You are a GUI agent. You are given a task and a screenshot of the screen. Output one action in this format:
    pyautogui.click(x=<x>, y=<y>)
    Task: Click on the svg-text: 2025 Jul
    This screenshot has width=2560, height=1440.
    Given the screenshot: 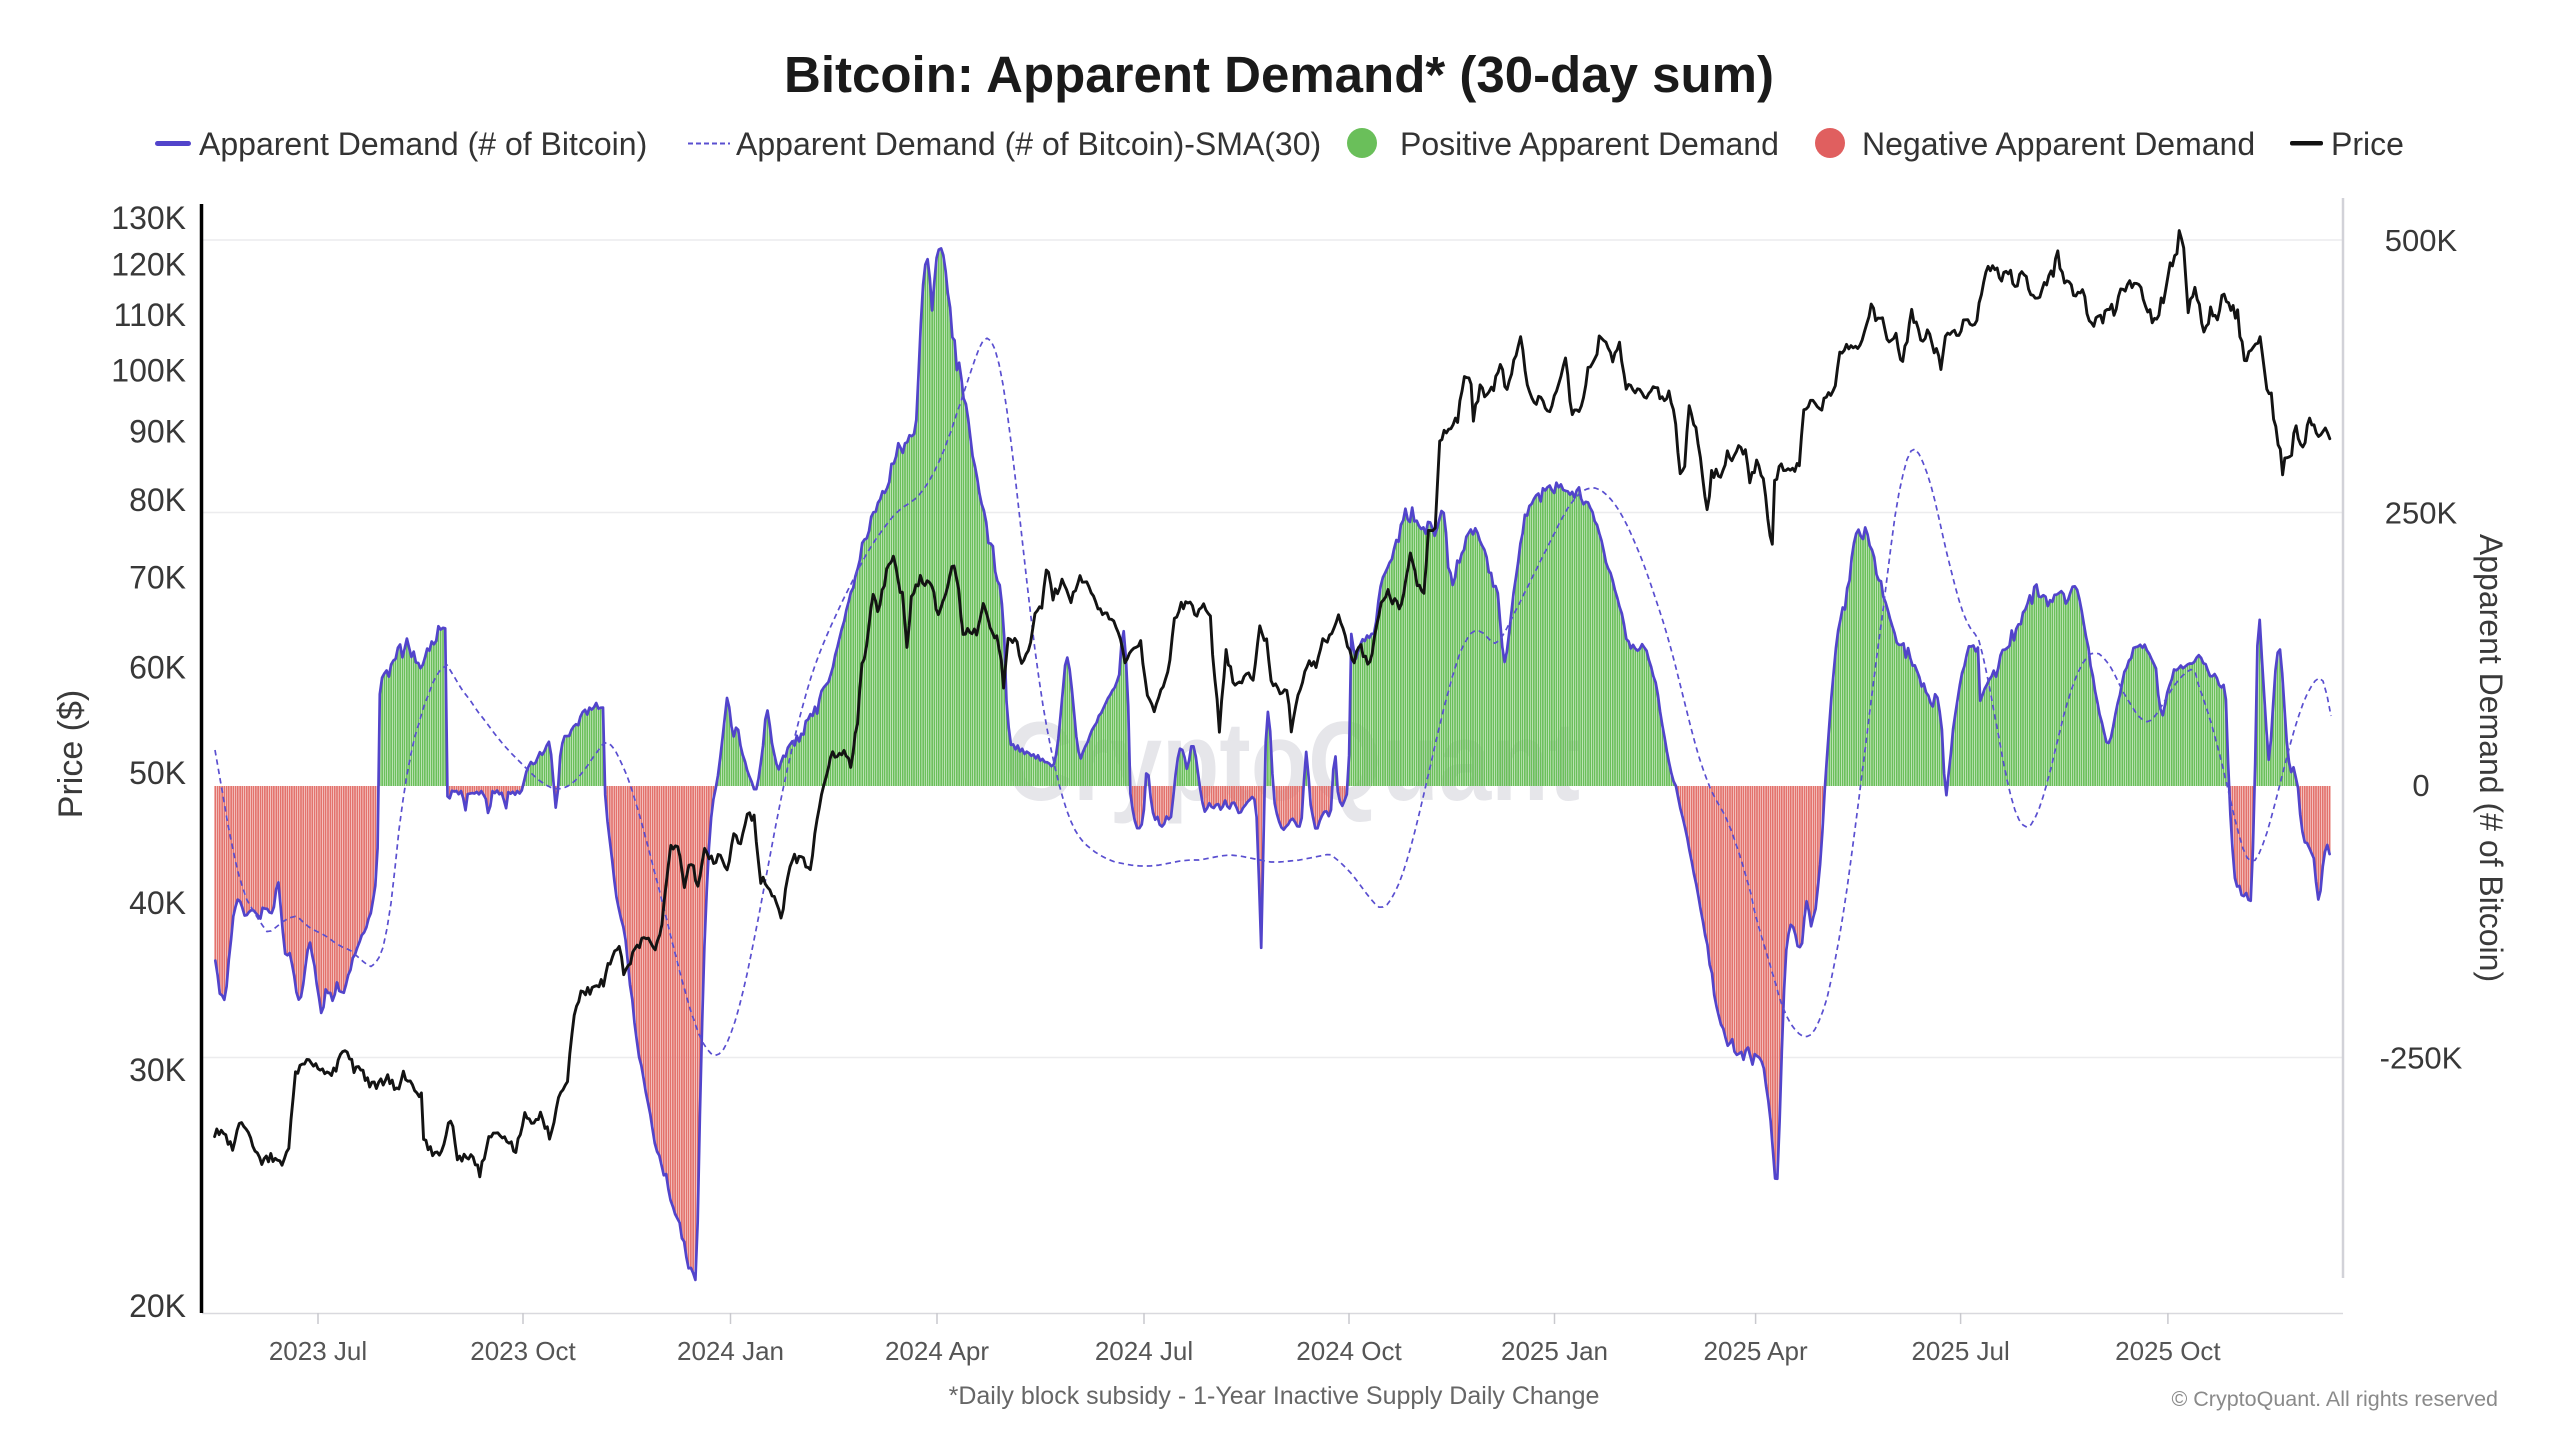 What is the action you would take?
    pyautogui.click(x=1960, y=1351)
    